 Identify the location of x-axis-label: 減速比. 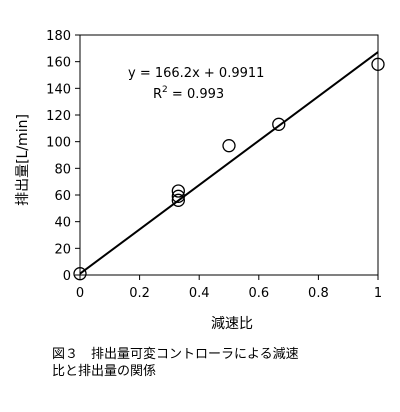
(232, 323).